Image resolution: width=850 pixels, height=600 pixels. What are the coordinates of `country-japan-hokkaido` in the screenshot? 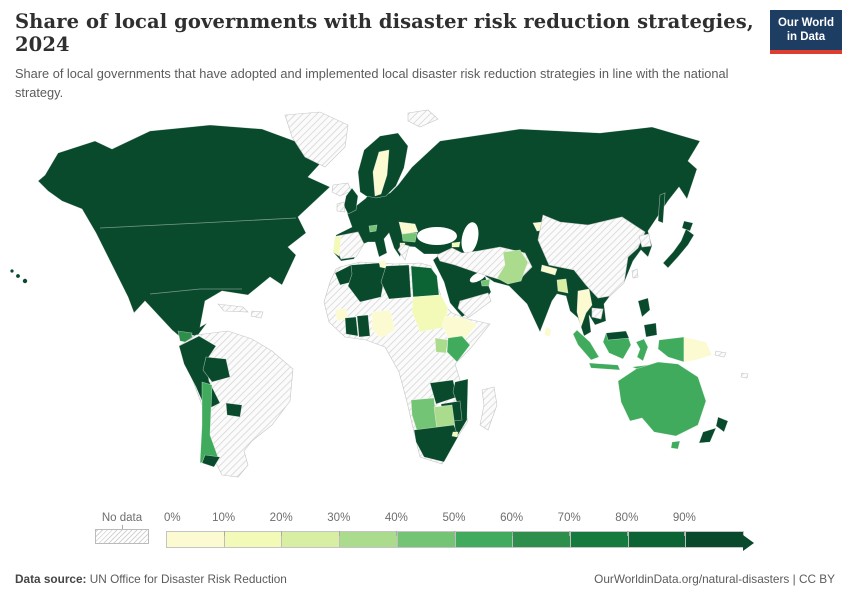 It's located at (687, 226).